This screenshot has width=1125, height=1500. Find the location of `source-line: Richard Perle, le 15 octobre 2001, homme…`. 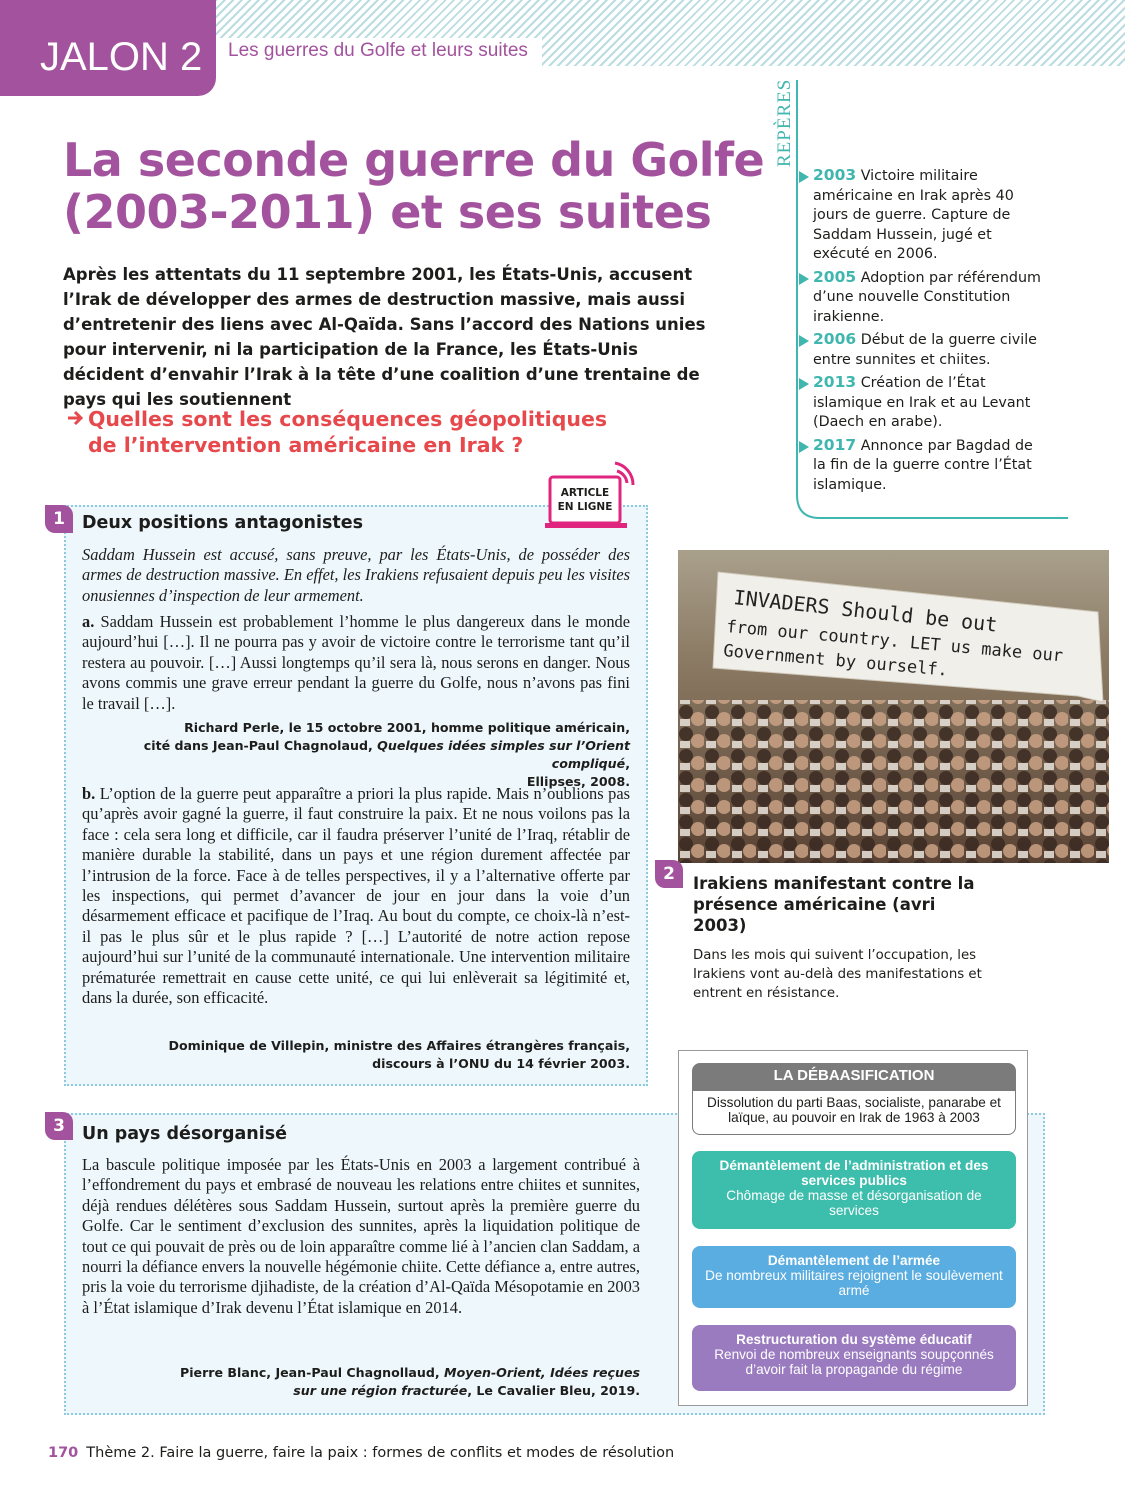

source-line: Richard Perle, le 15 octobre 2001, homme… is located at coordinates (407, 727).